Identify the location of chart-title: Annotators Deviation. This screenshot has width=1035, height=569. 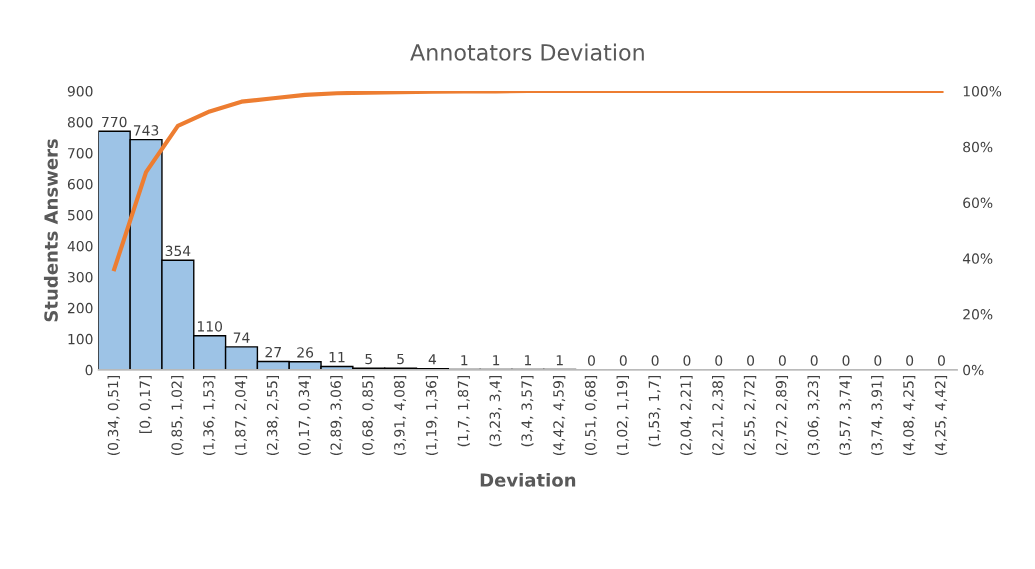
(527, 52).